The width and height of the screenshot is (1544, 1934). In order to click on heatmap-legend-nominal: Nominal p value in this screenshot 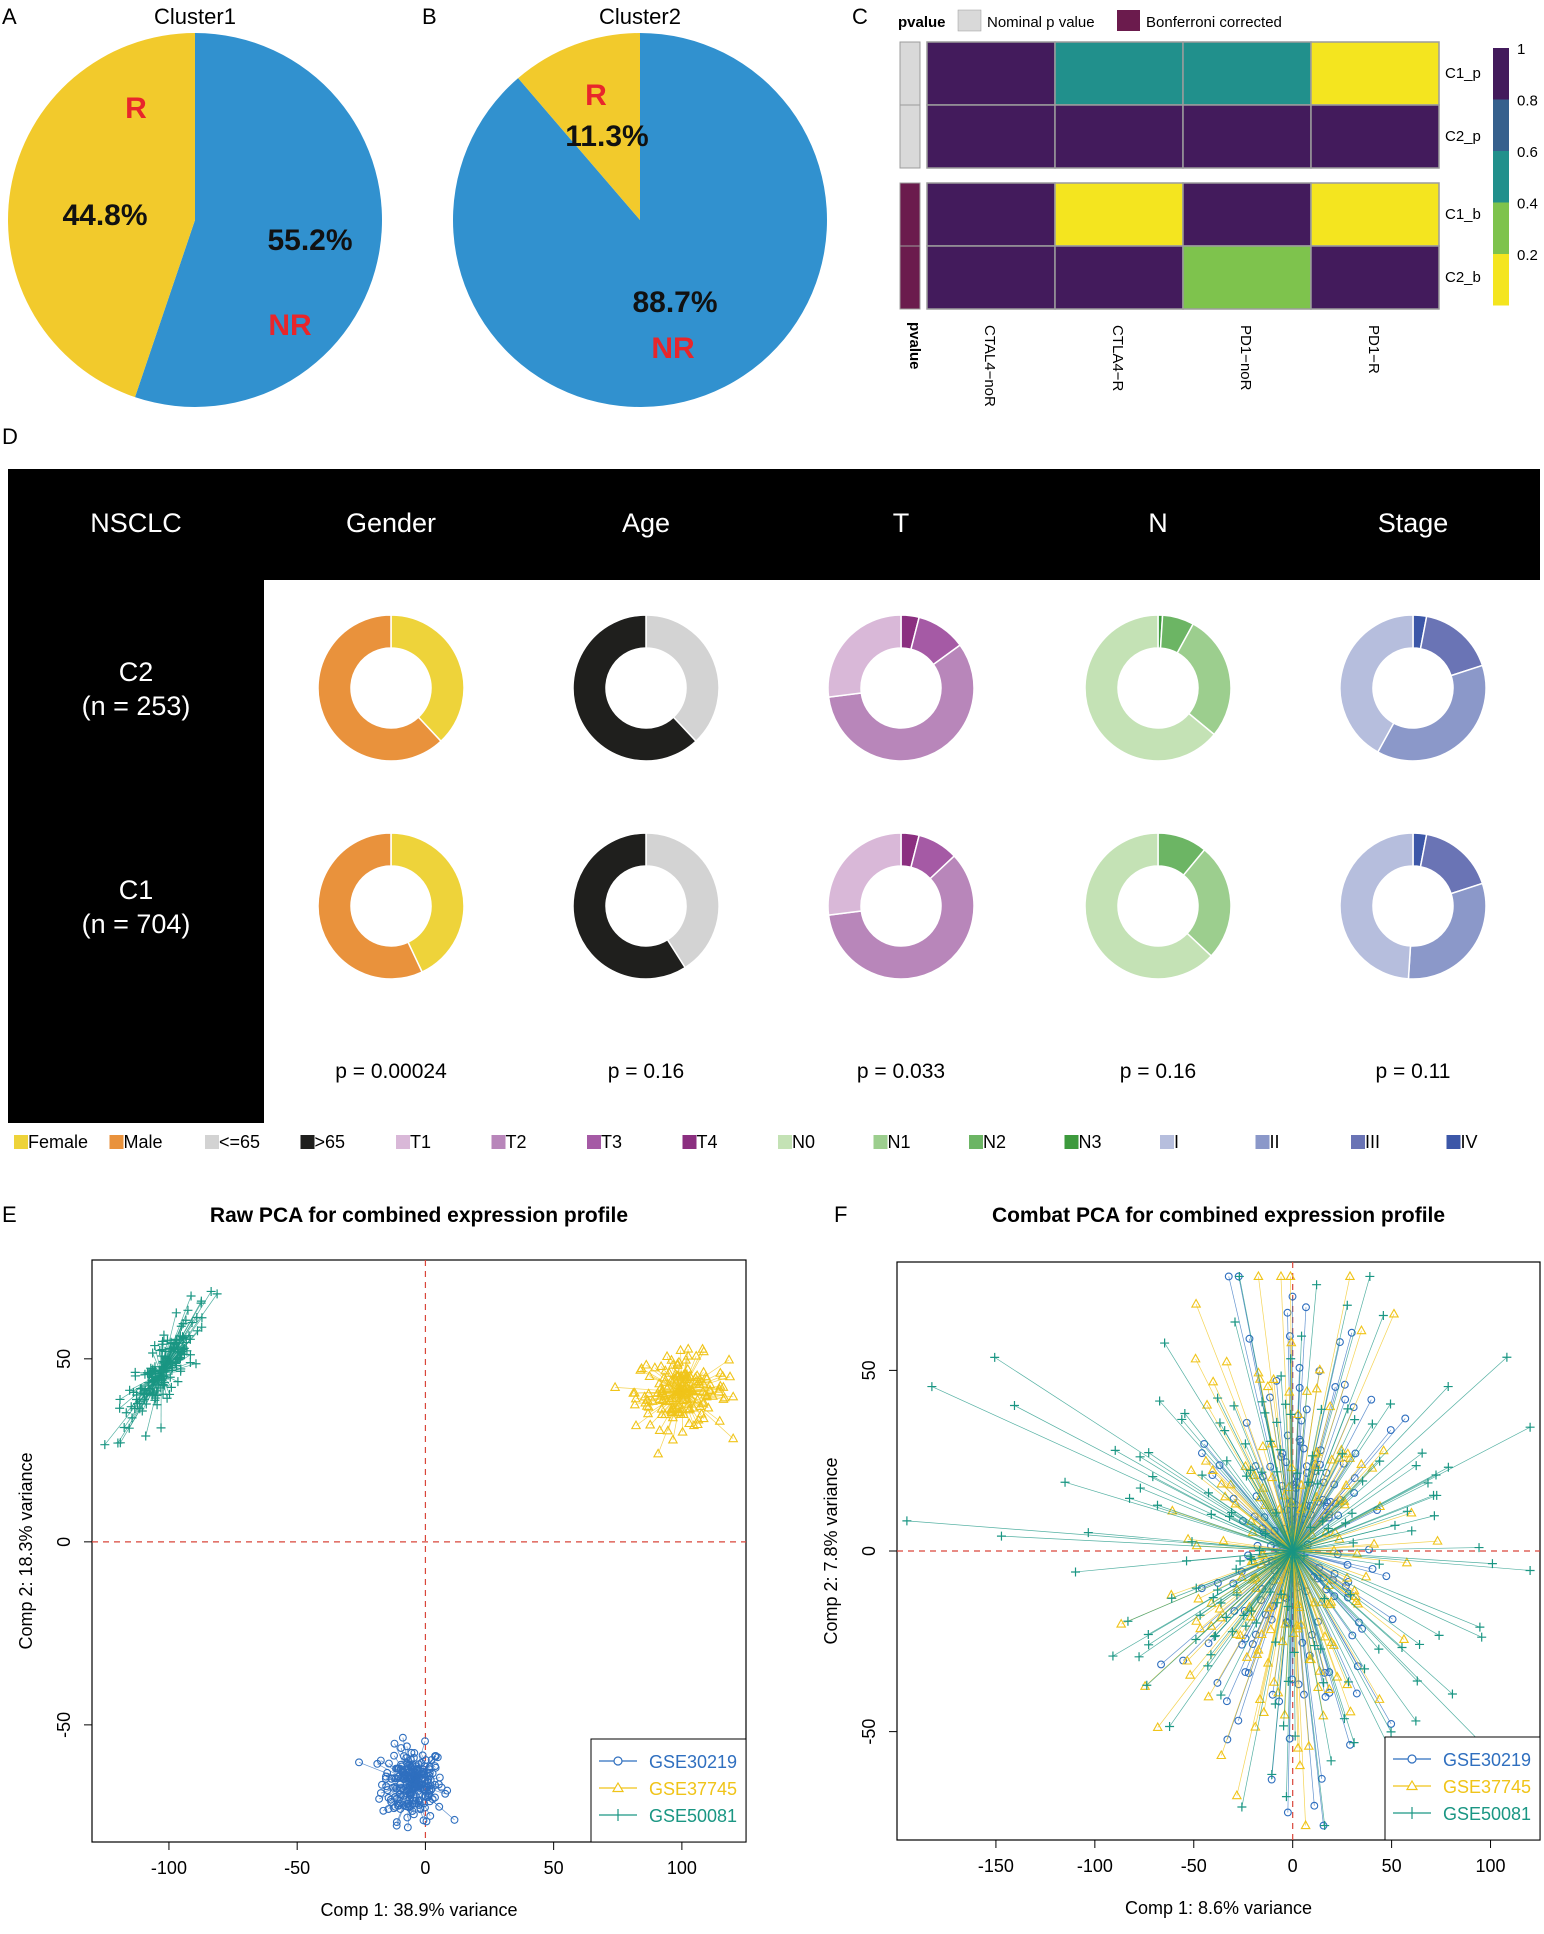, I will do `click(1041, 22)`.